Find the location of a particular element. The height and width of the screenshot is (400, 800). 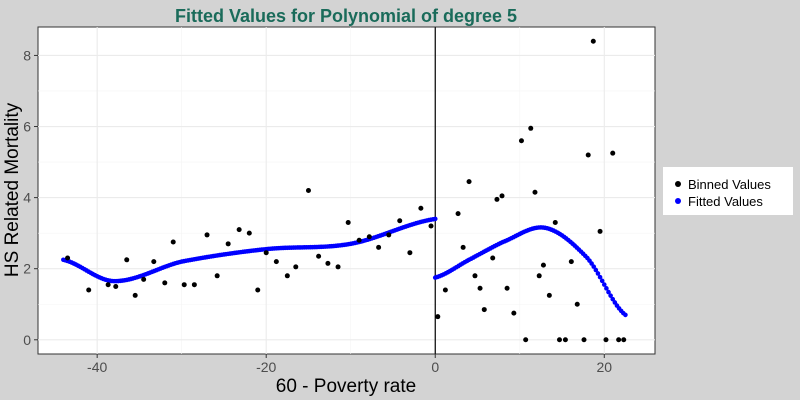

y-tick-label: 8 is located at coordinates (27, 55).